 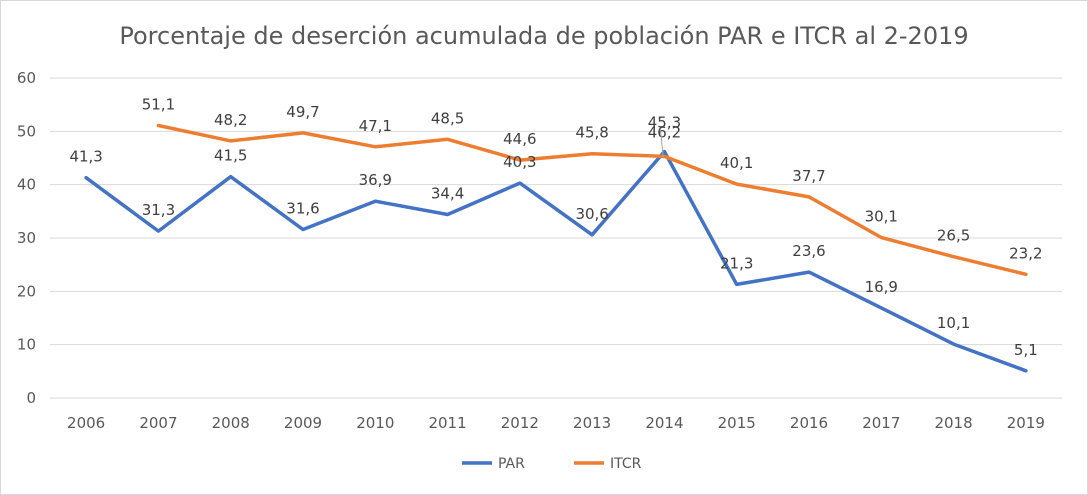 I want to click on x-tick-label: 2019, so click(x=1026, y=423).